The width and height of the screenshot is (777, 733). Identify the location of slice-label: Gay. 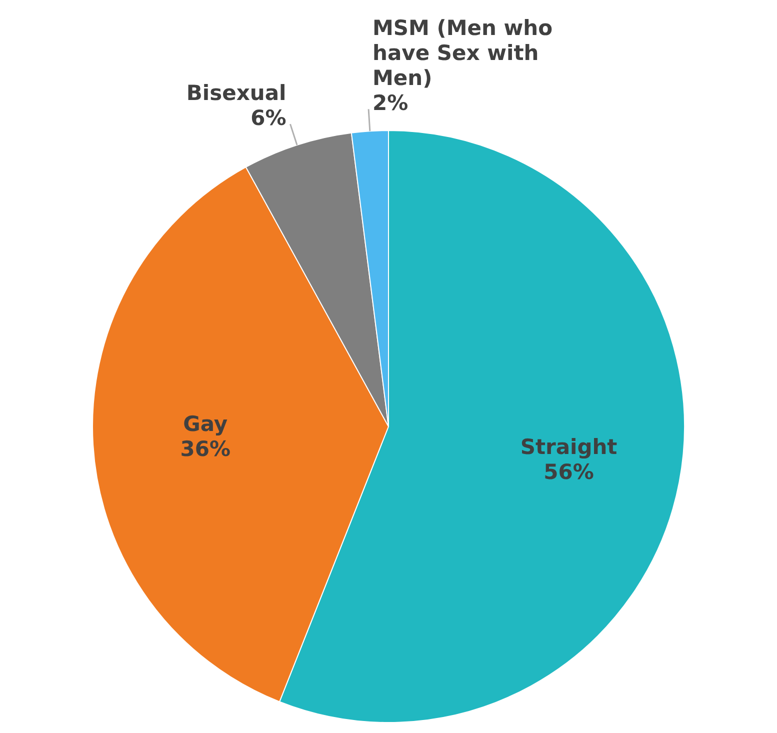
(205, 424).